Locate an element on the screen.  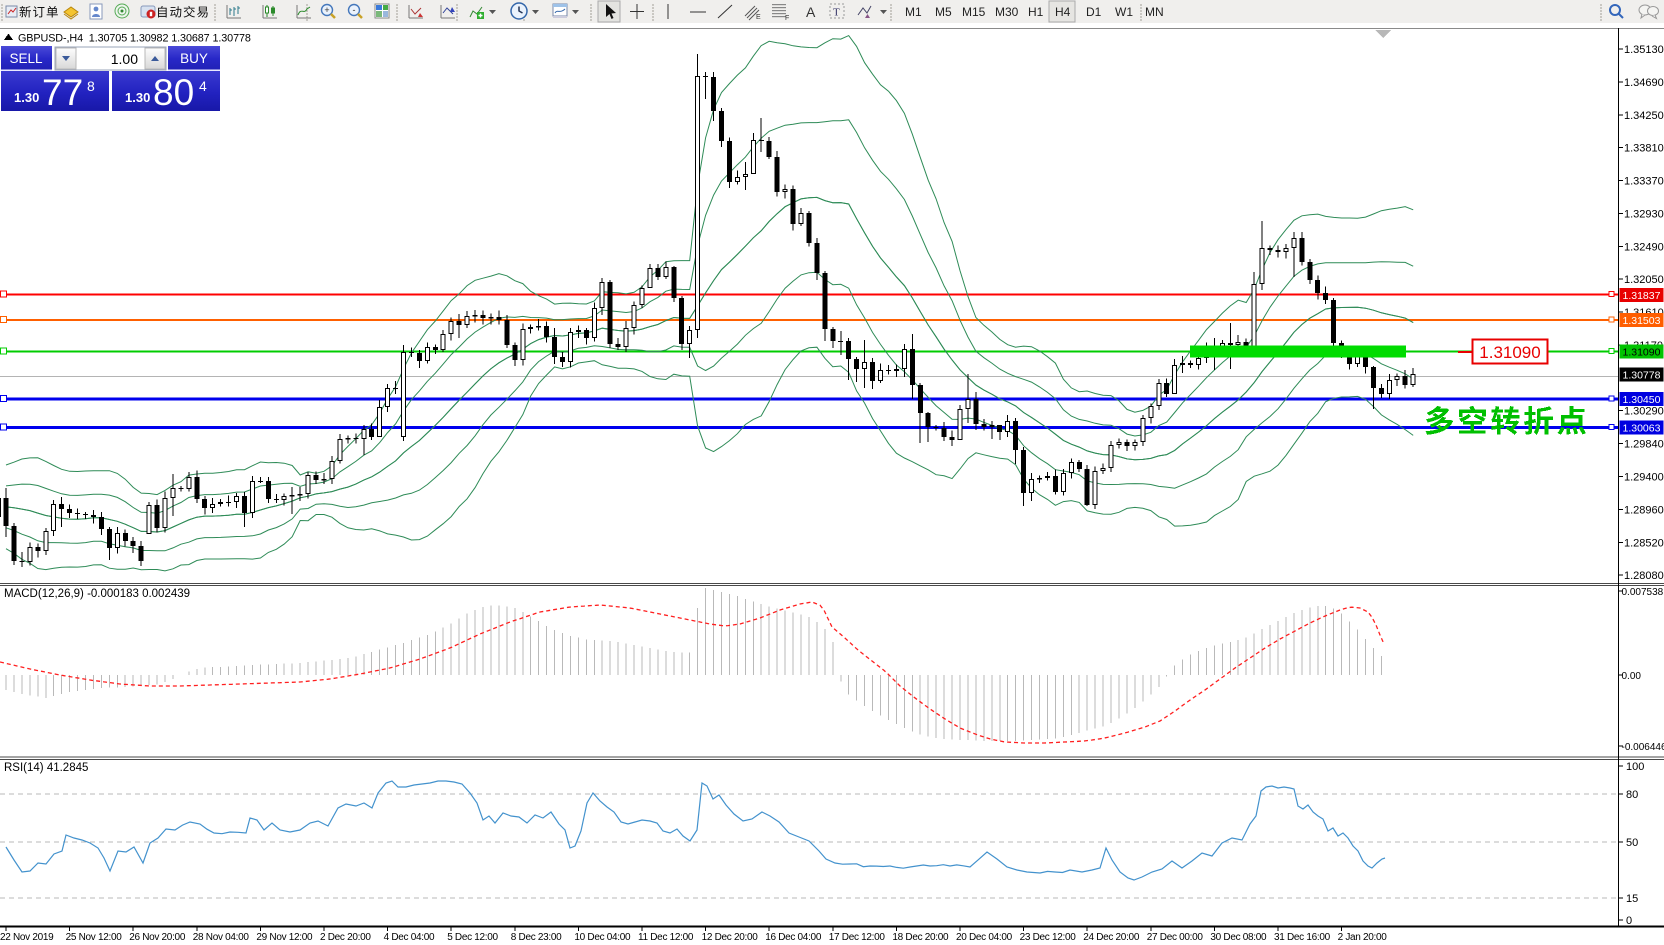
svg-text: 26 Nov 20:00 is located at coordinates (157, 937).